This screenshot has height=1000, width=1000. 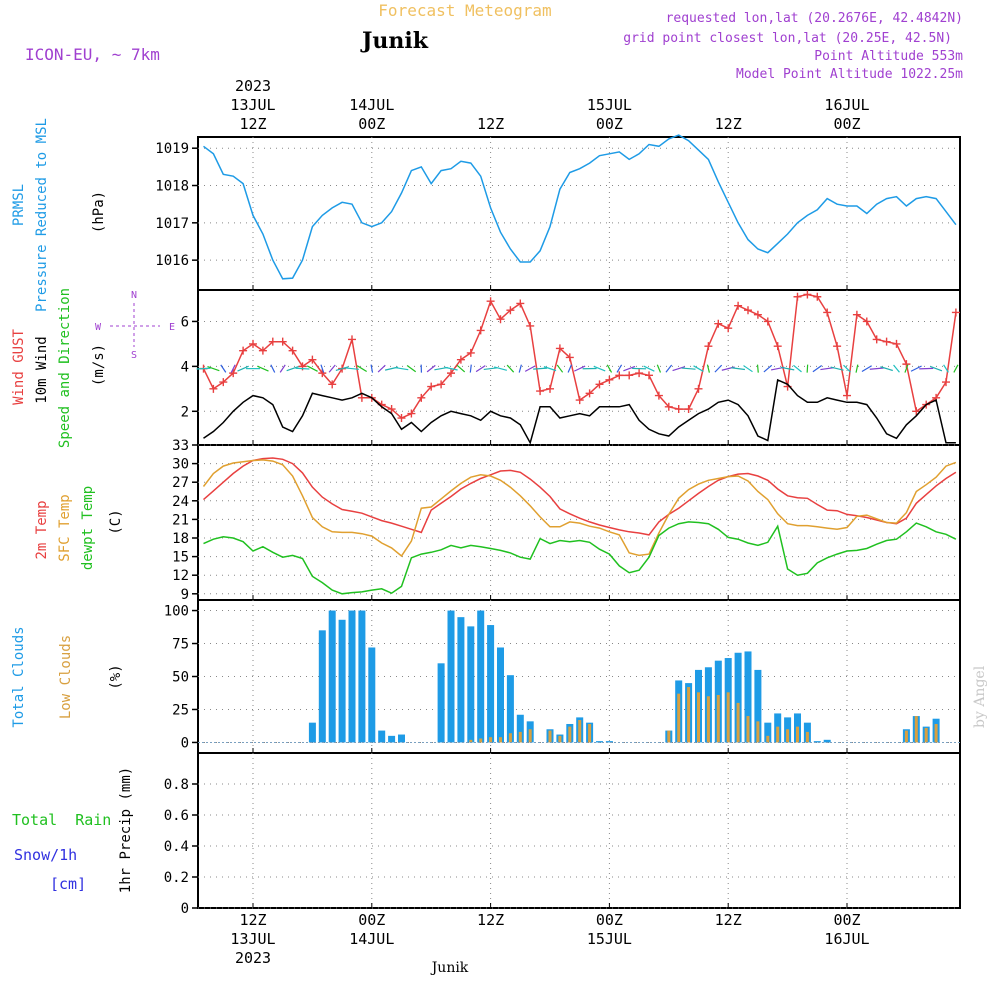 I want to click on wind-dir-label: Speed and Direction, so click(x=65, y=368).